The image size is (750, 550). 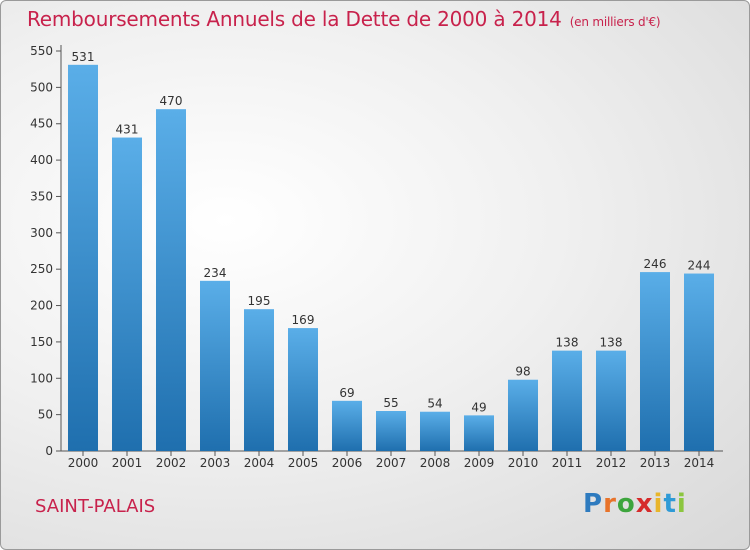 I want to click on data-label-2011: 138, so click(x=567, y=343).